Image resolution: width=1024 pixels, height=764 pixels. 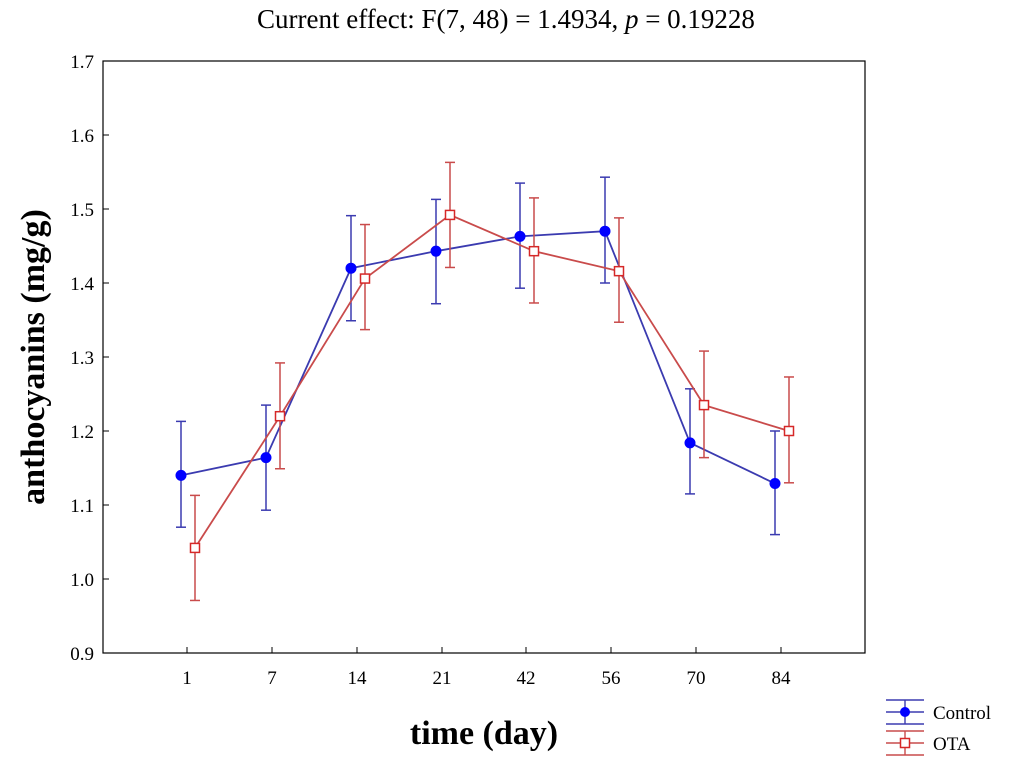 What do you see at coordinates (441, 19) in the screenshot?
I see `chart-title-prefix: Current effect: F(7, 48) = 1.4934,` at bounding box center [441, 19].